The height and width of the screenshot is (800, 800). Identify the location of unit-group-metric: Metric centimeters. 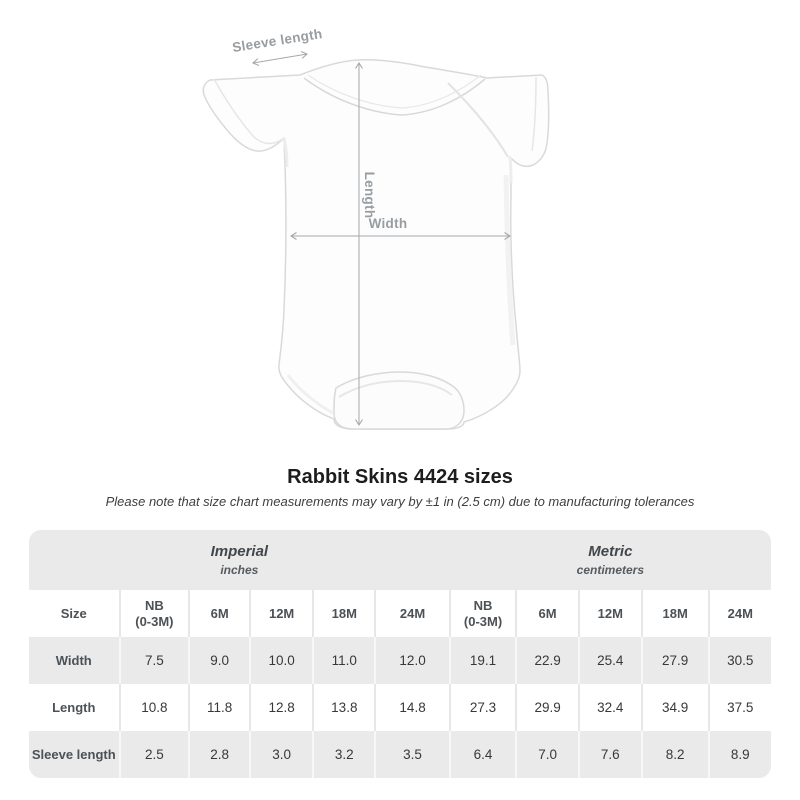
(610, 560).